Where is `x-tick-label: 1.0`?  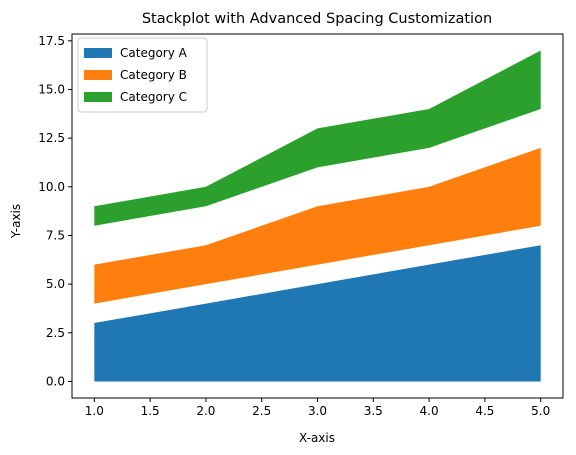 x-tick-label: 1.0 is located at coordinates (94, 411).